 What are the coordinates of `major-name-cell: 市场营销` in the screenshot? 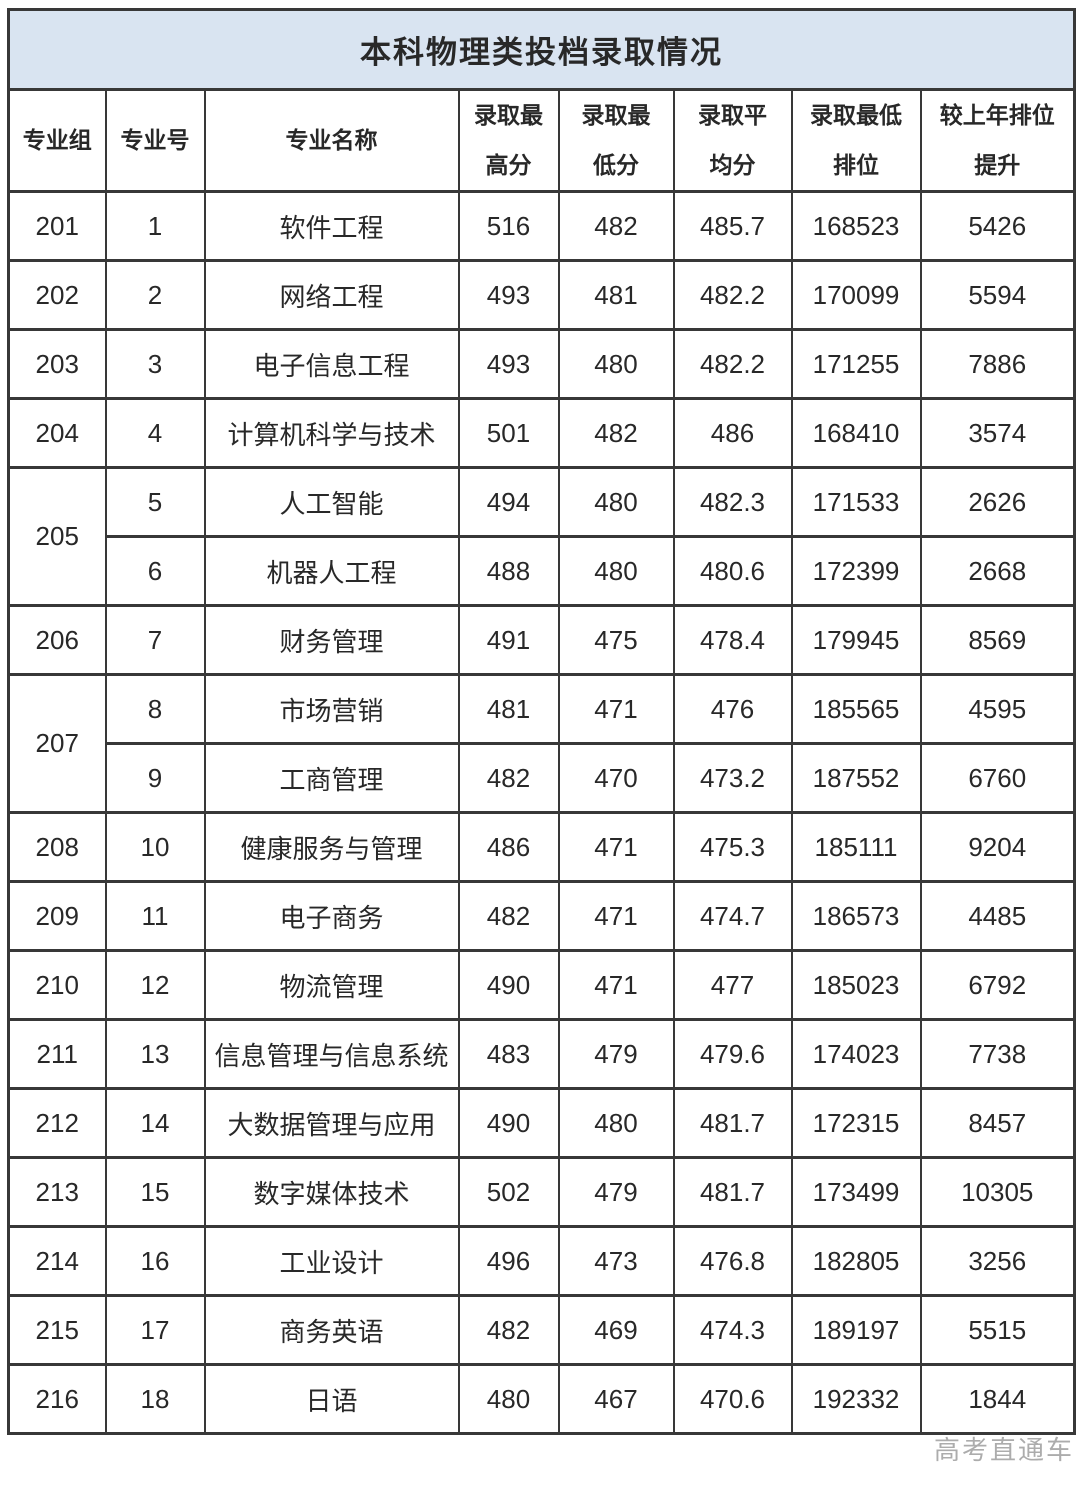 It's located at (331, 709).